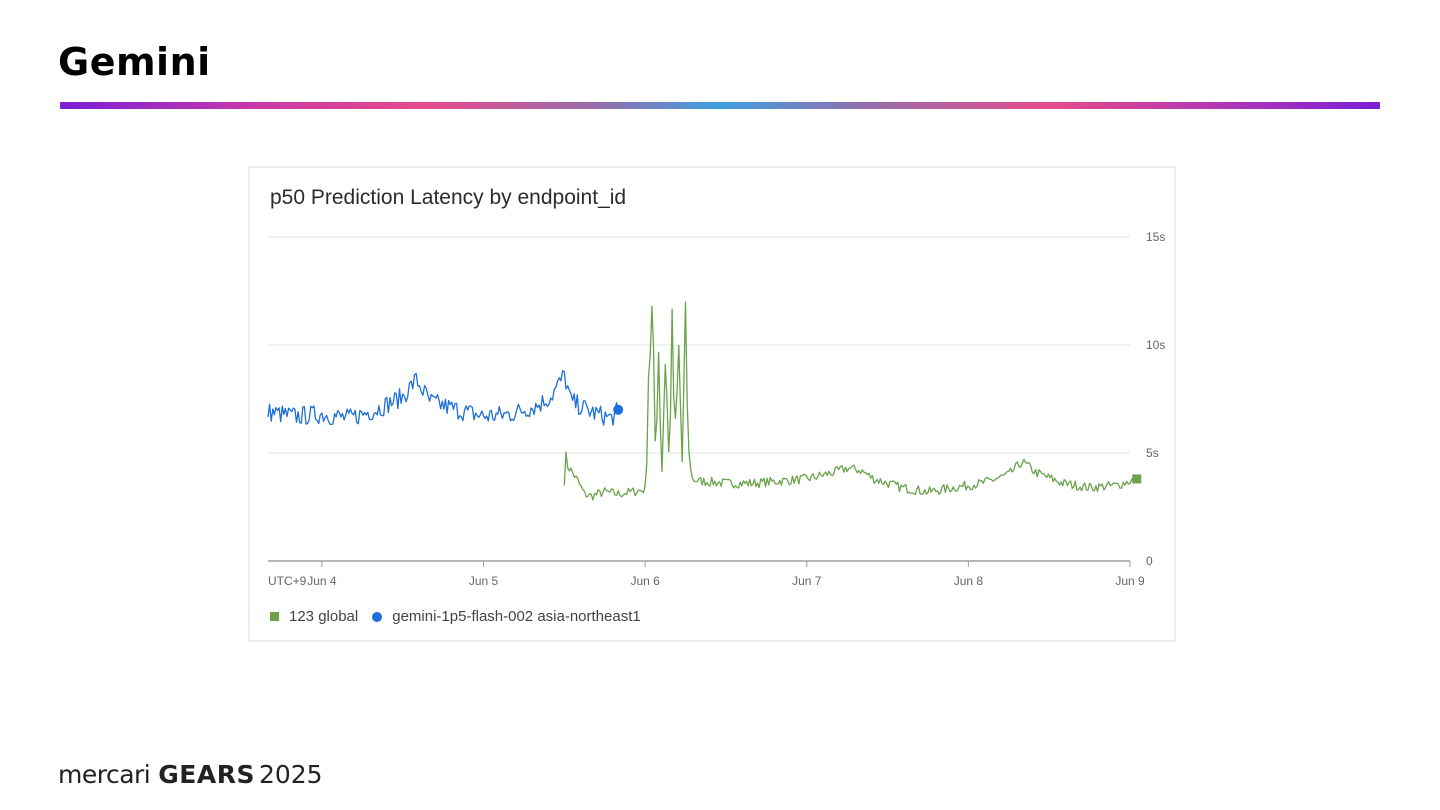 This screenshot has width=1440, height=810. Describe the element at coordinates (1155, 345) in the screenshot. I see `y-tick-label: 10s` at that location.